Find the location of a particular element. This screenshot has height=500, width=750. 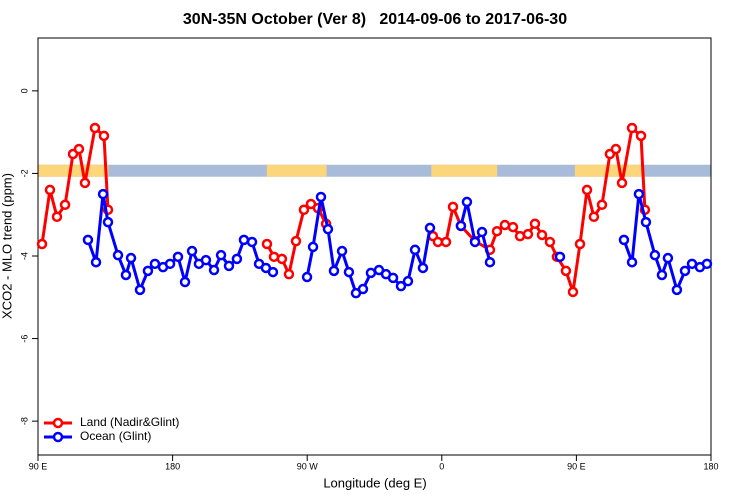

x-tick-label: 180 is located at coordinates (172, 466).